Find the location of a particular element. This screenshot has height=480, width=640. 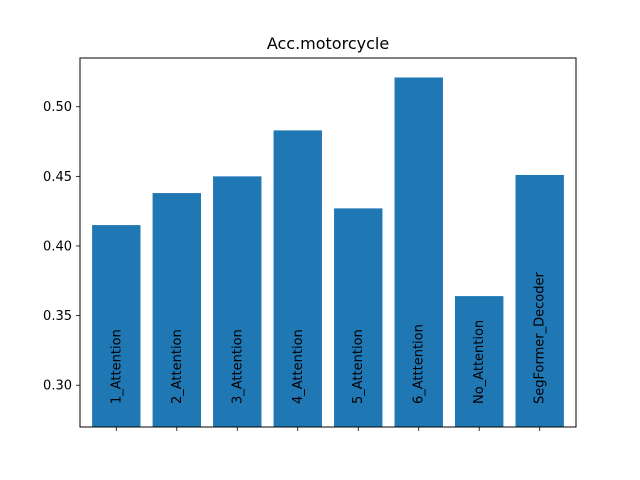

category-label: SegFormer_Decoder is located at coordinates (540, 338).